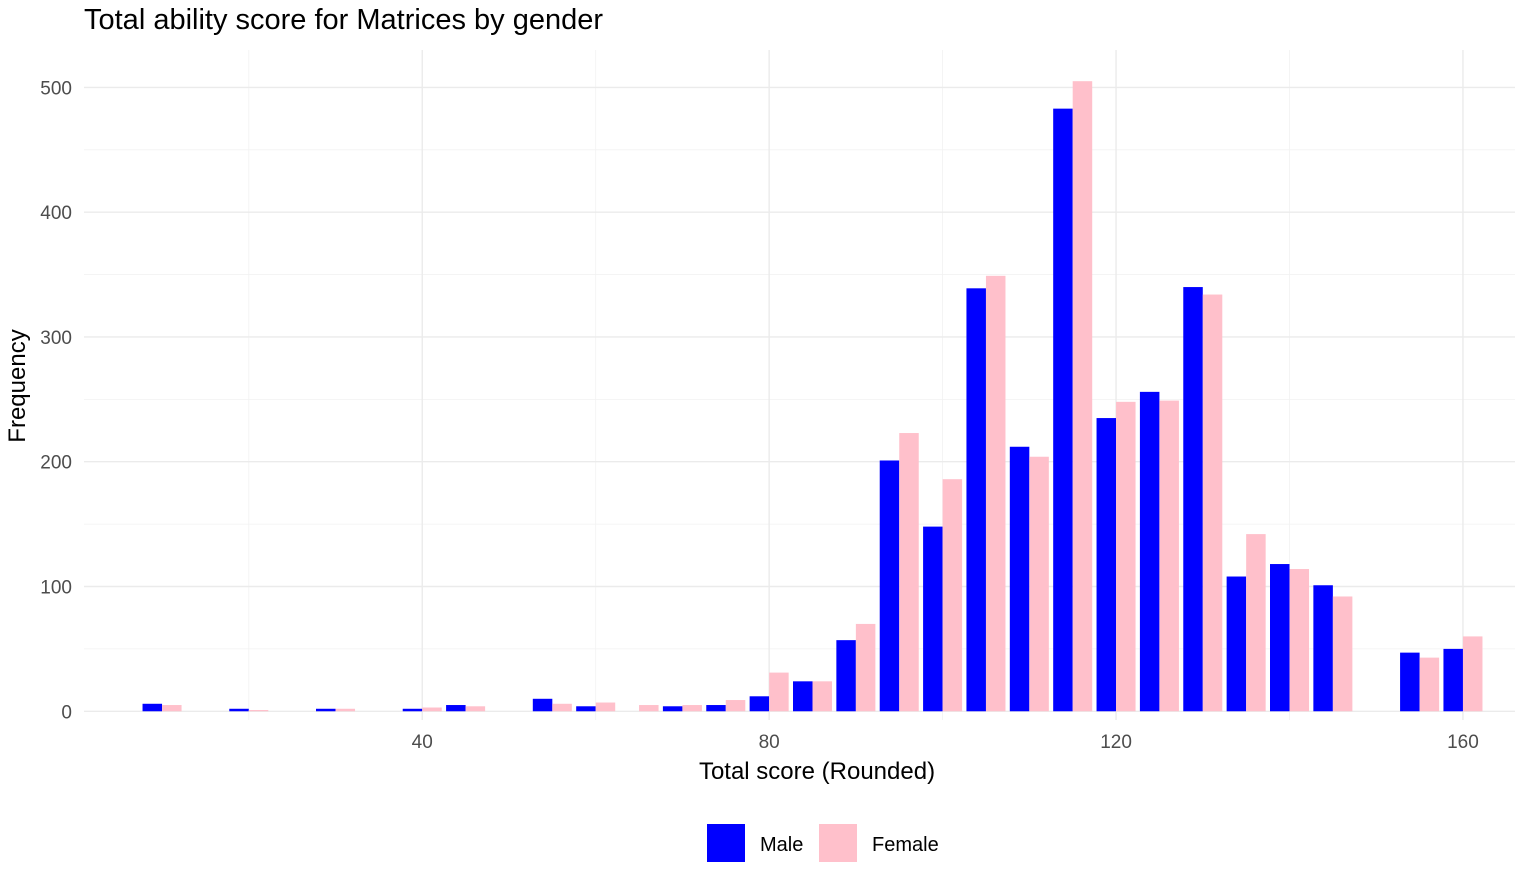 This screenshot has width=1515, height=875. I want to click on legend-label-female: Female, so click(905, 845).